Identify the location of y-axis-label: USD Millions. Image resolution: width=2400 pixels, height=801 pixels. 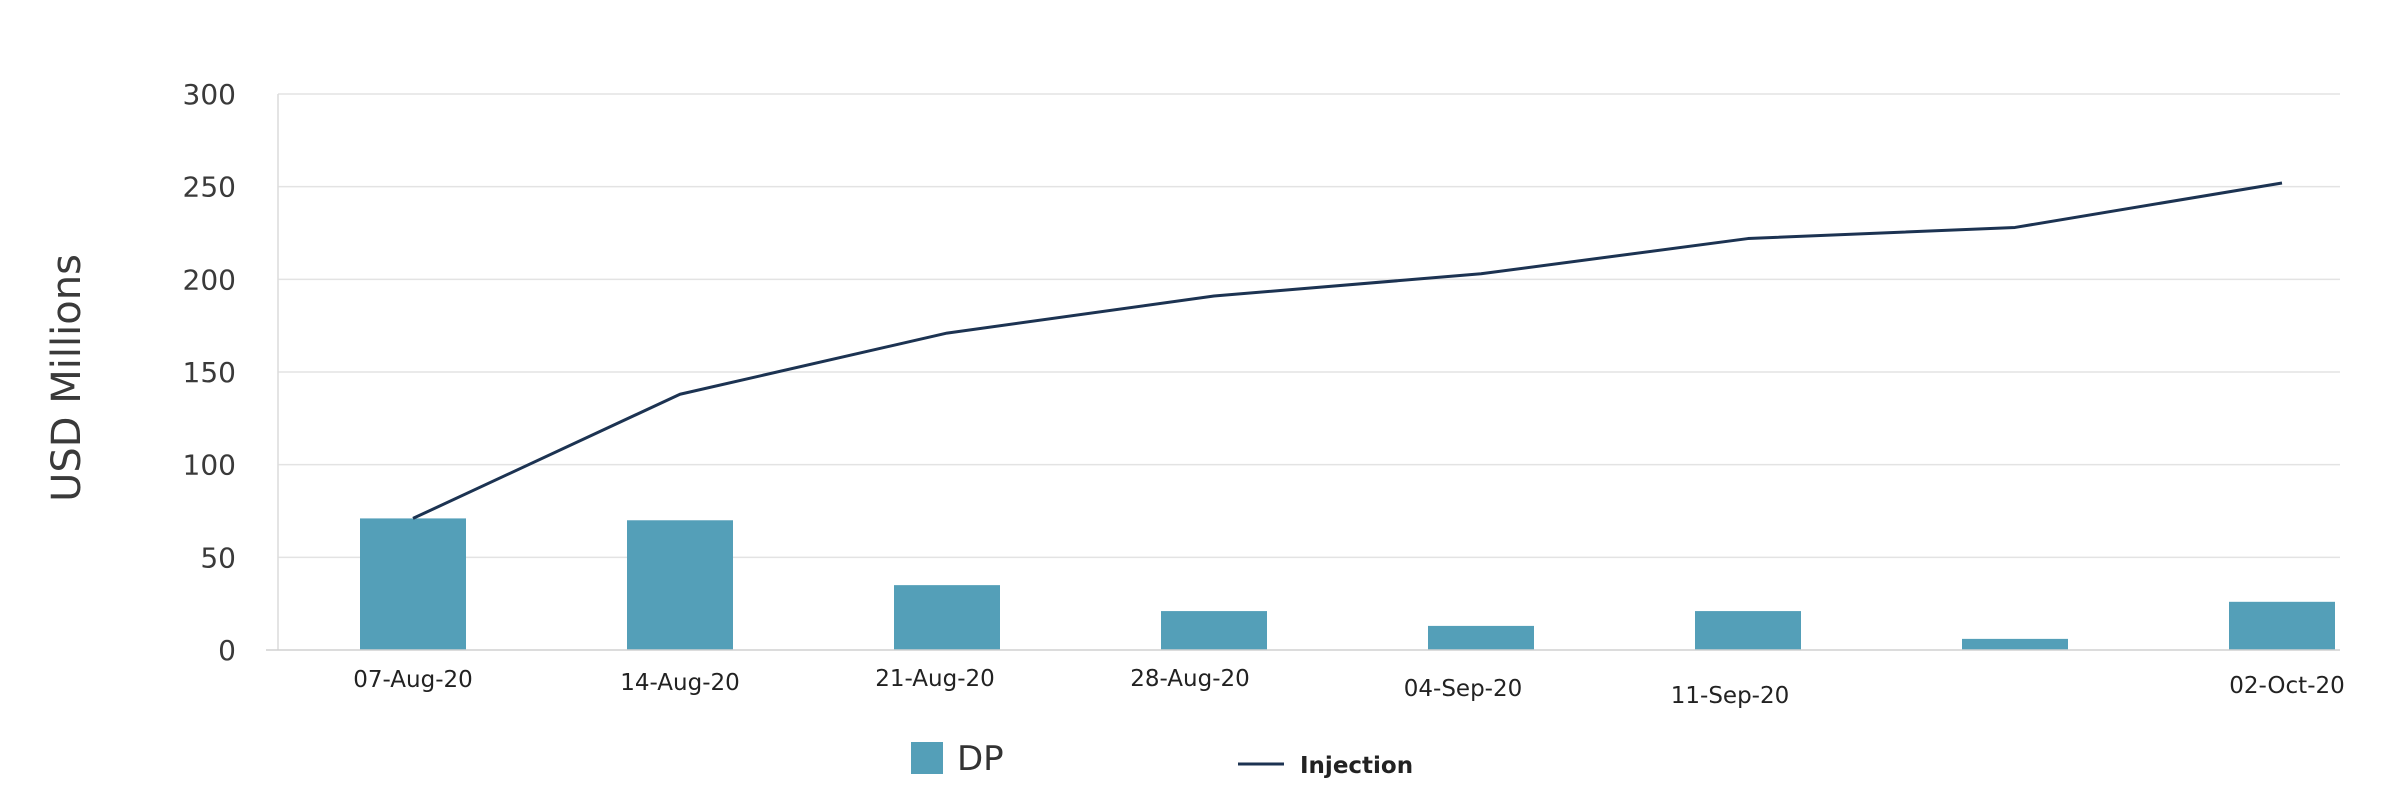
(67, 378).